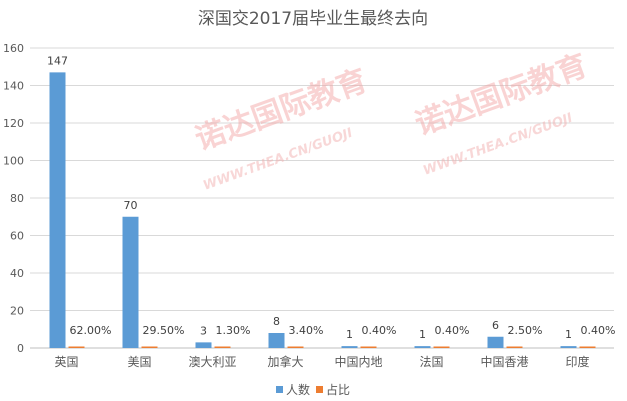  Describe the element at coordinates (306, 330) in the screenshot. I see `data-label-ratio: 3.40%` at that location.